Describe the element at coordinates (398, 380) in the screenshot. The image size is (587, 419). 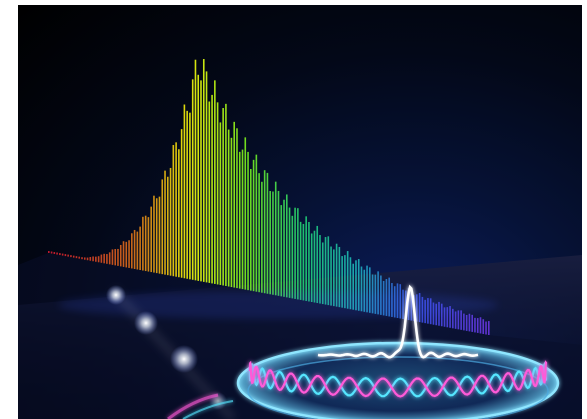
I see `resonator-rim` at that location.